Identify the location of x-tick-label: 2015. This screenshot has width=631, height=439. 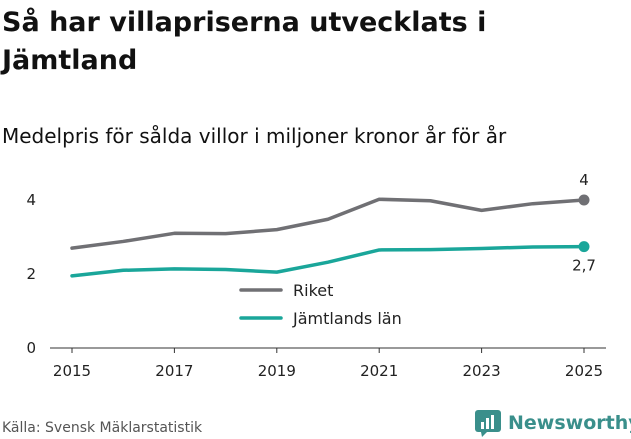
(72, 371).